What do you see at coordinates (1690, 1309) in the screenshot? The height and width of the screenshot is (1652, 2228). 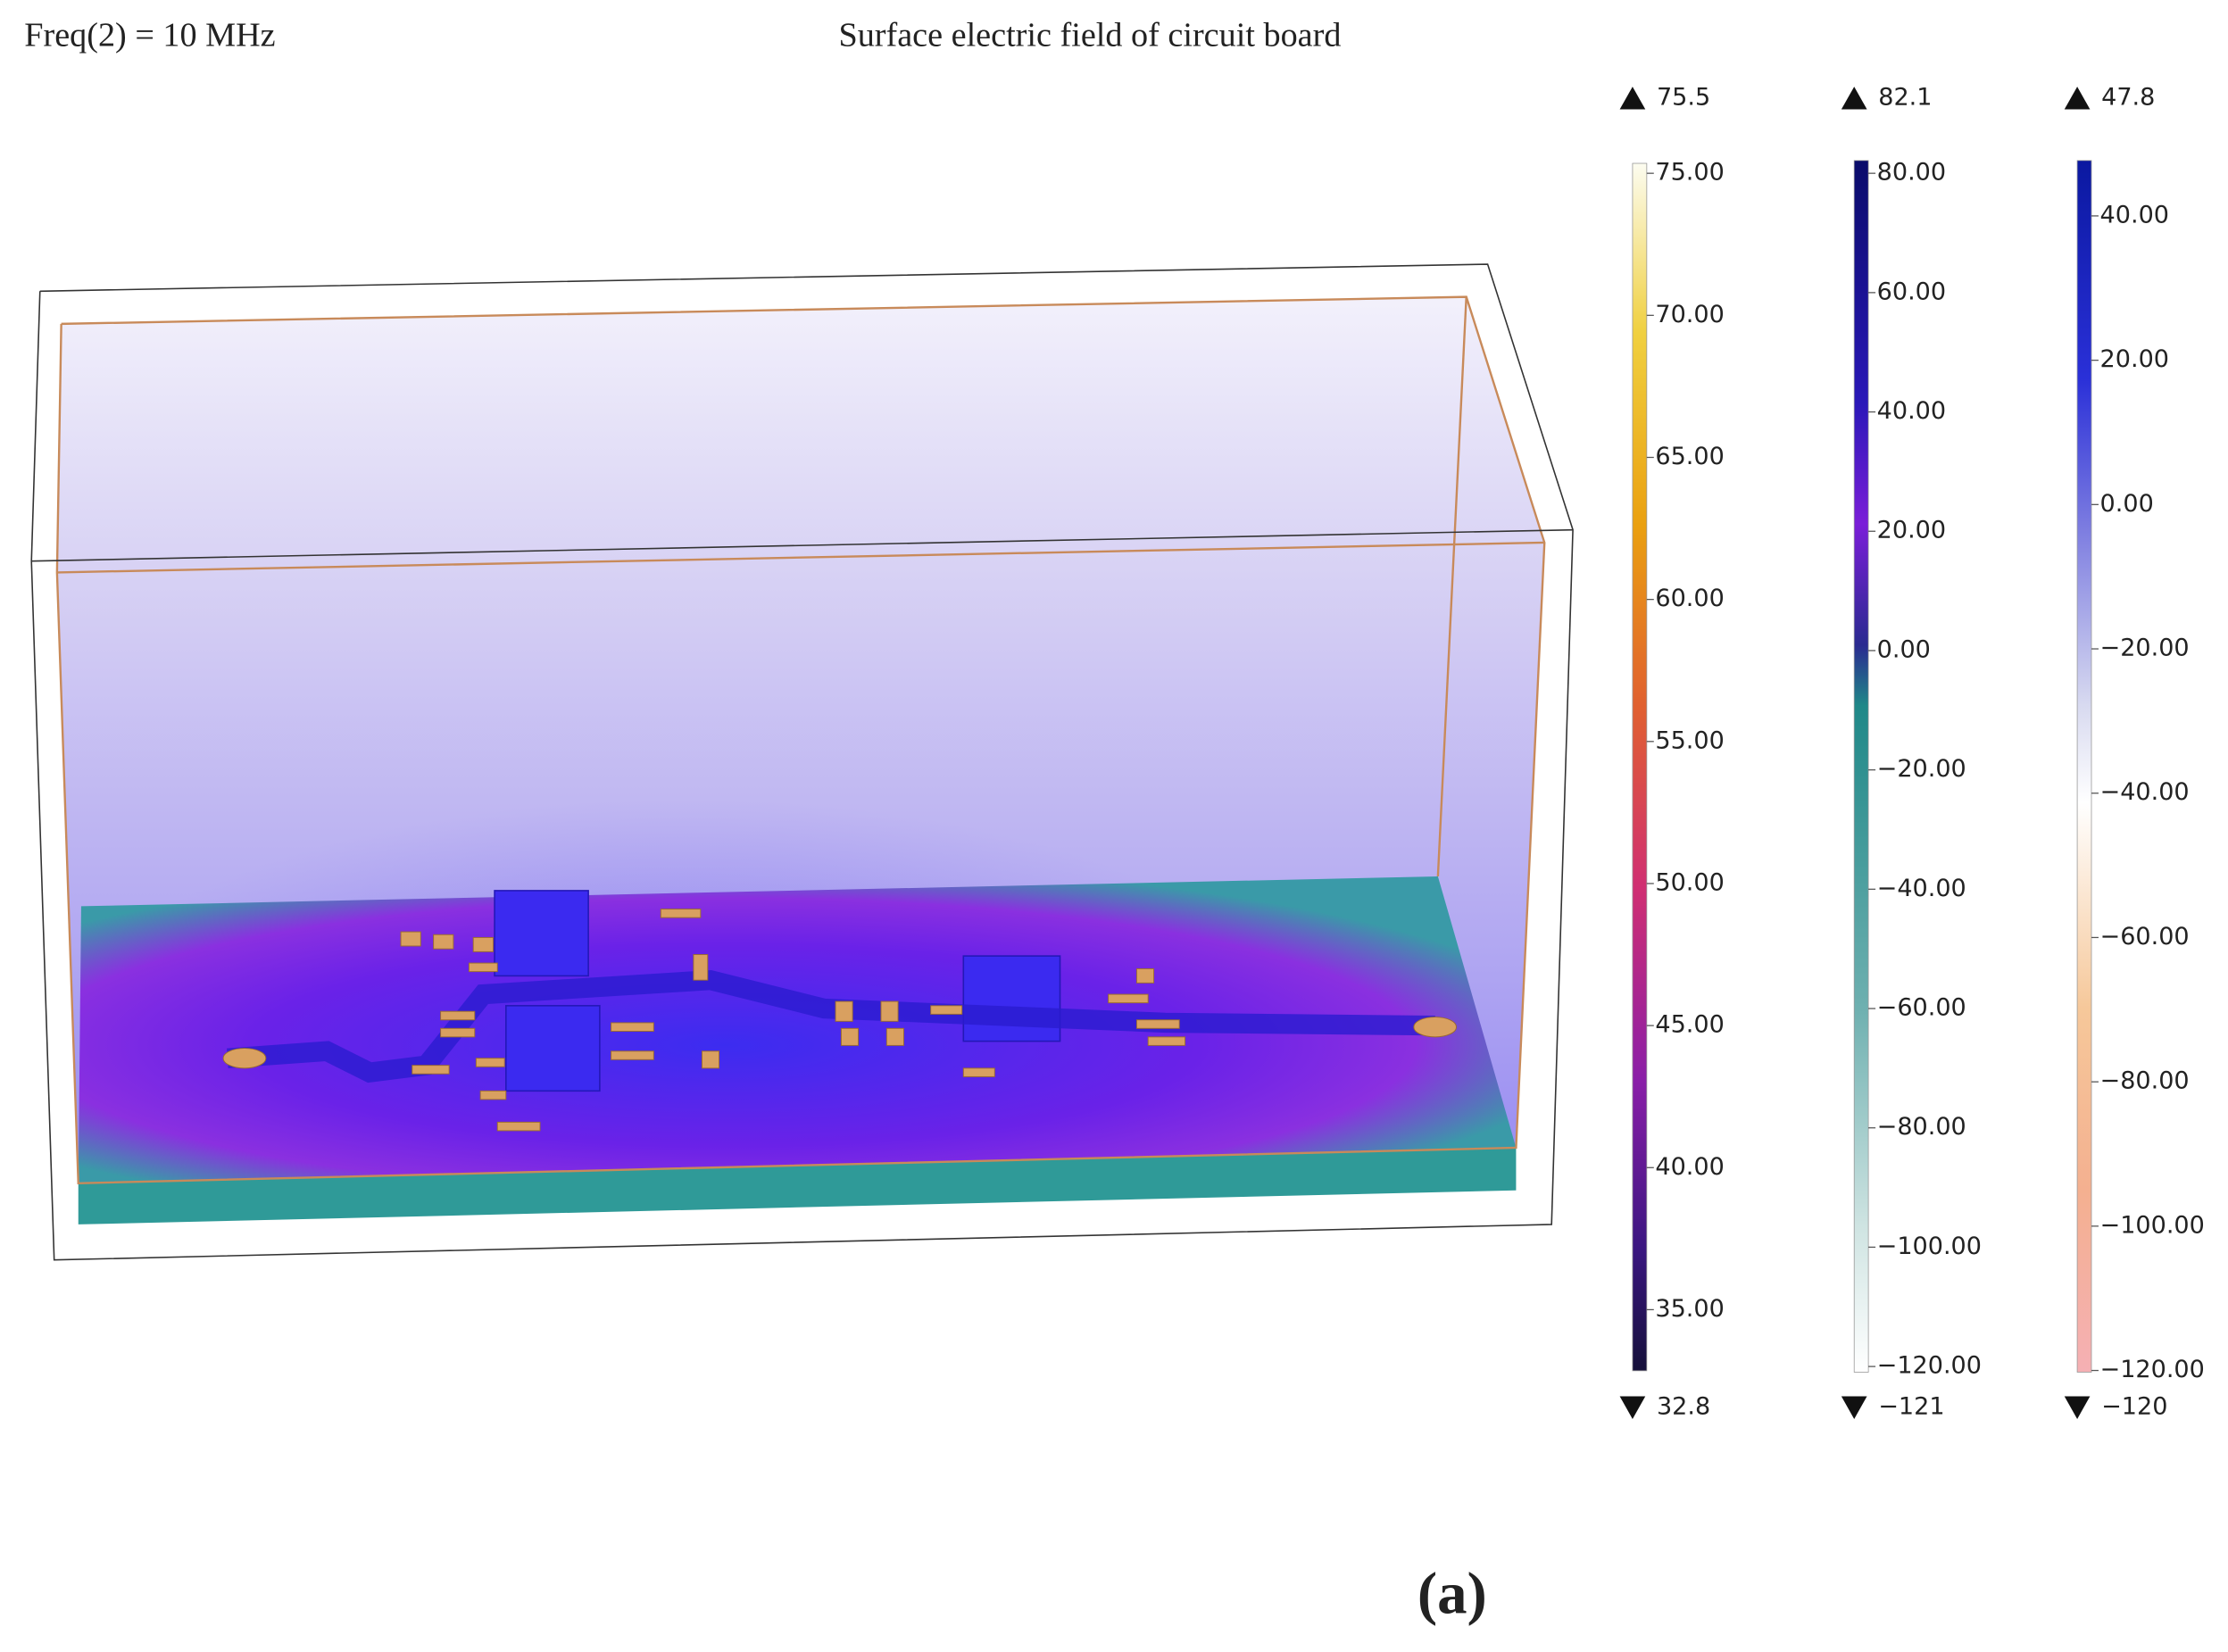 I see `tick-label: 35.00` at bounding box center [1690, 1309].